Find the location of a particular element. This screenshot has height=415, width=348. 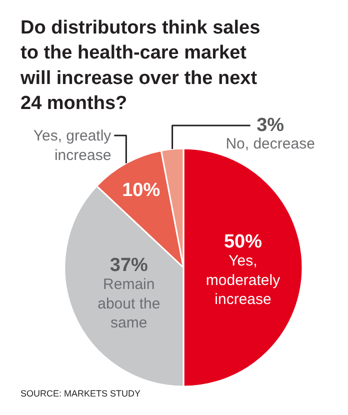

slice-label: Yes, moderately increase is located at coordinates (243, 280).